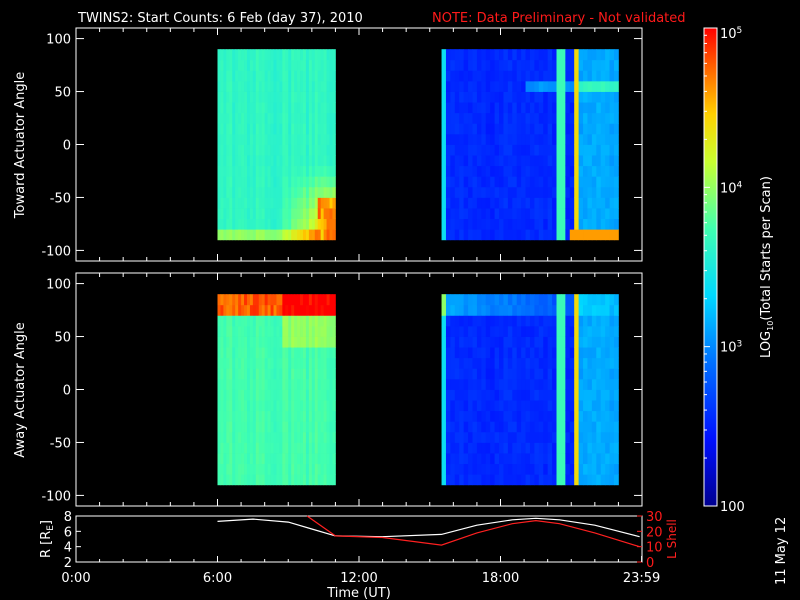 This screenshot has height=600, width=800. What do you see at coordinates (68, 517) in the screenshot?
I see `r-tick-label: 8` at bounding box center [68, 517].